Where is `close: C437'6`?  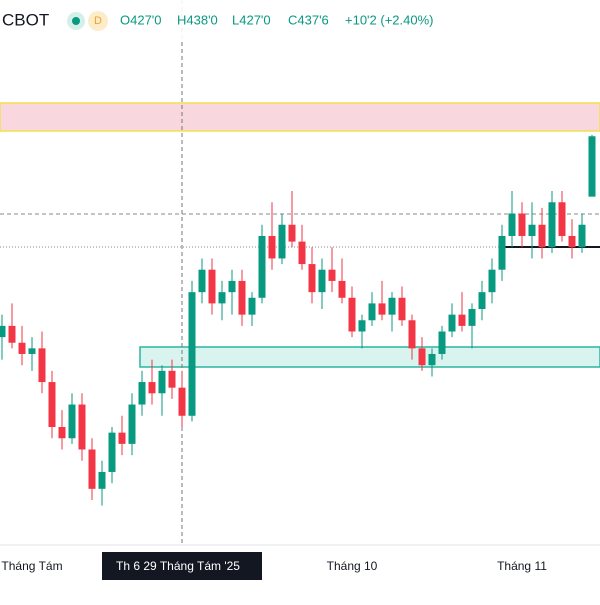 close: C437'6 is located at coordinates (308, 19).